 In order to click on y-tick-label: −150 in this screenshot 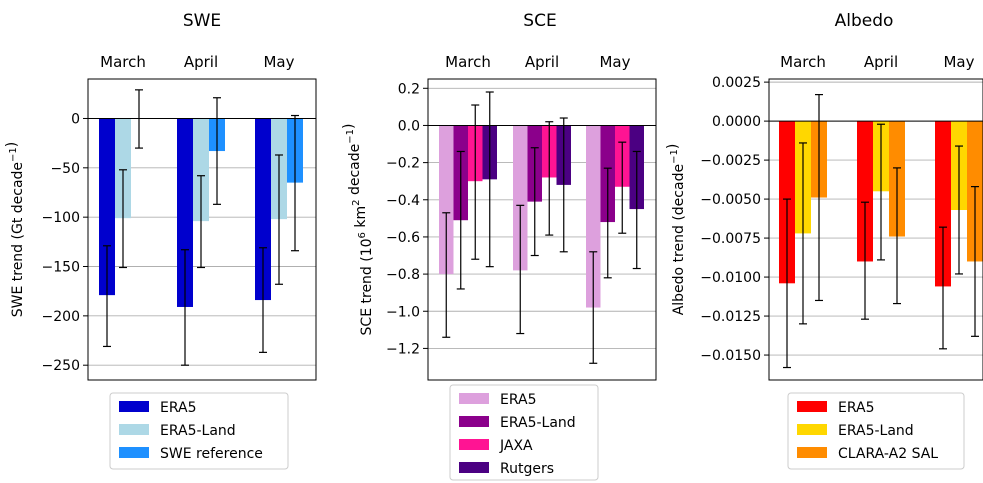, I will do `click(61, 268)`.